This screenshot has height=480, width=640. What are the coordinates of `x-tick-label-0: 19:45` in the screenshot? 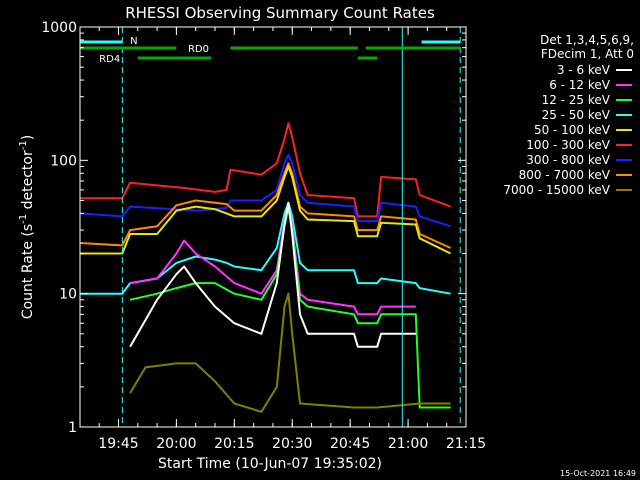 It's located at (118, 444).